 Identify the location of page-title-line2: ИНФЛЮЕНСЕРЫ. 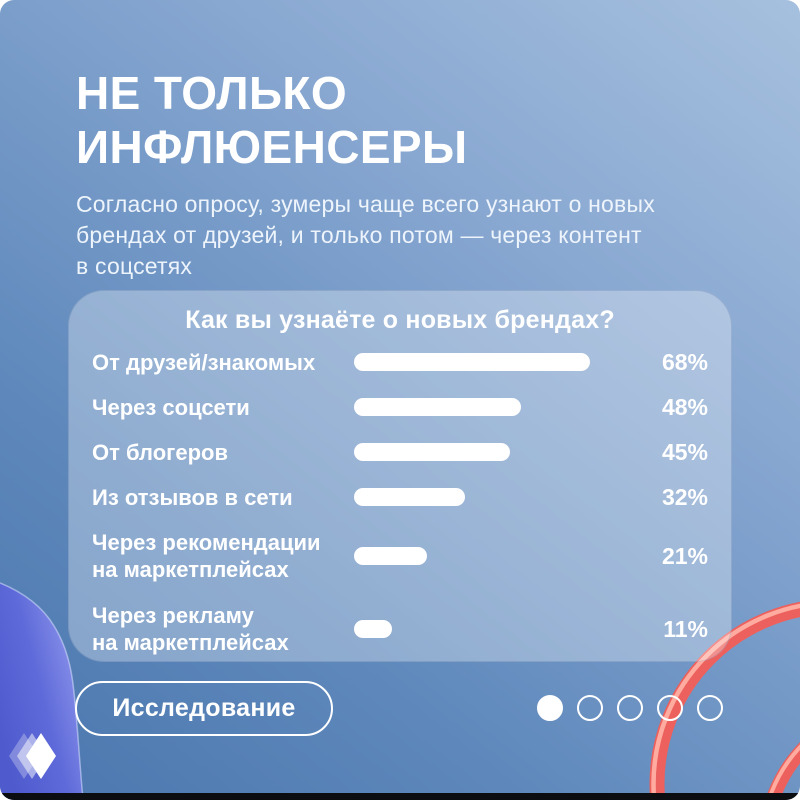
(272, 147).